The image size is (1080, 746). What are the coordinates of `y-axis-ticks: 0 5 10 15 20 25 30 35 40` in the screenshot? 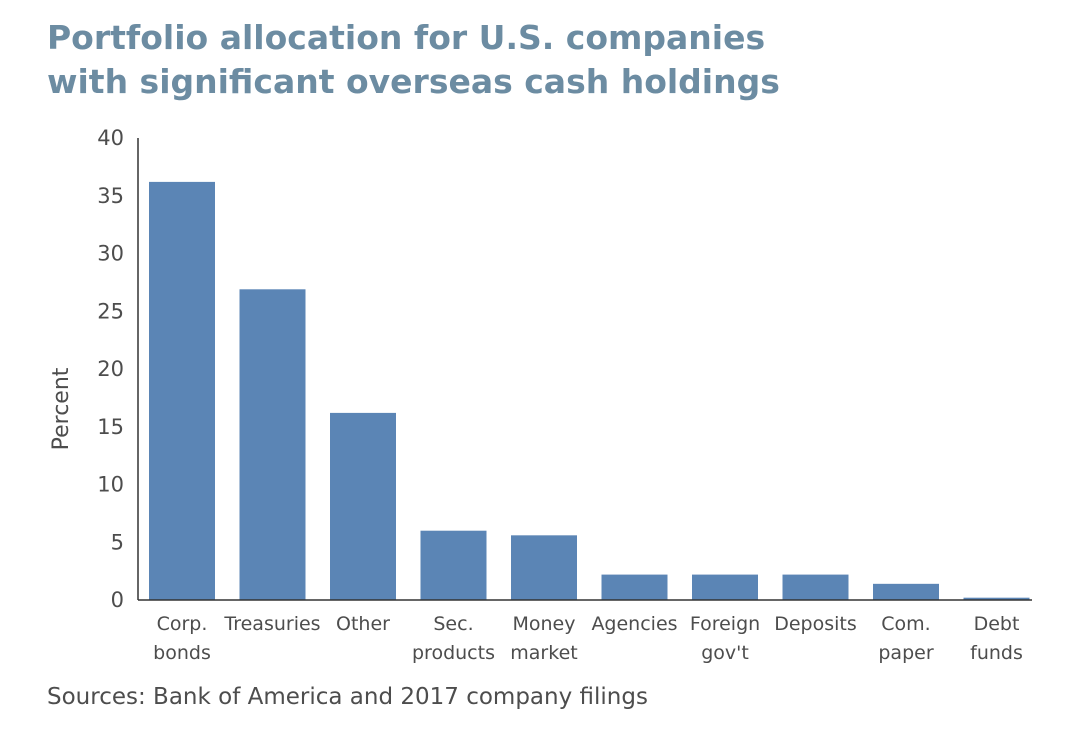 It's located at (110, 369).